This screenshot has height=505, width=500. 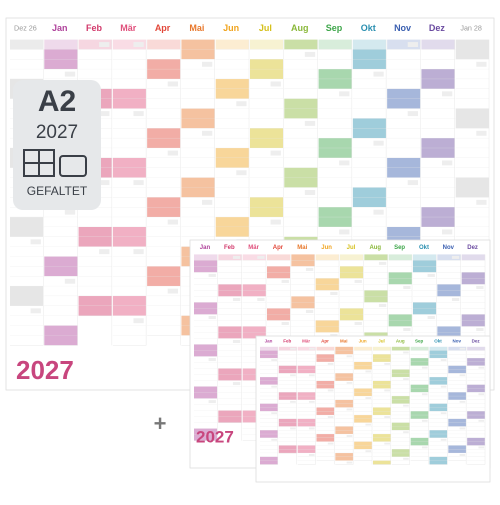 What do you see at coordinates (471, 28) in the screenshot?
I see `month-label: Jan 28` at bounding box center [471, 28].